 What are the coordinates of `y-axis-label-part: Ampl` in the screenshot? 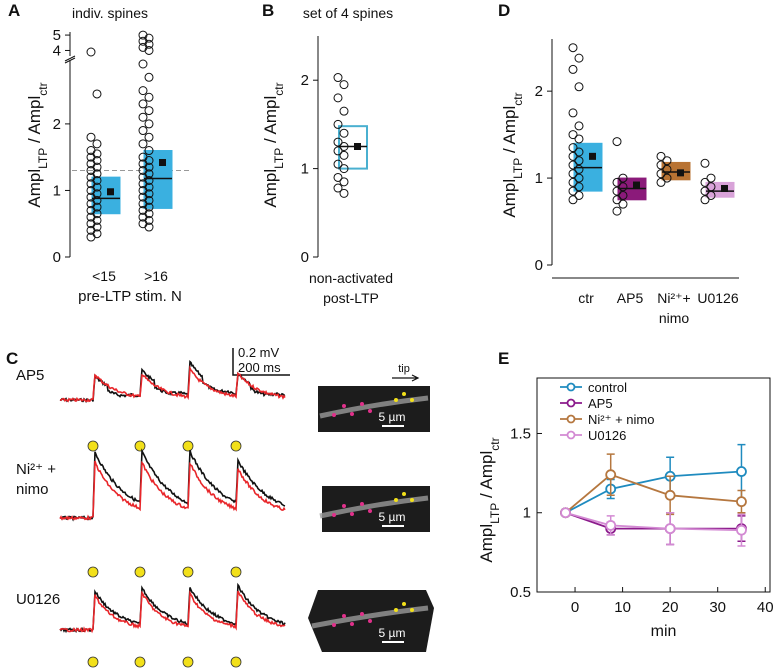 It's located at (270, 188).